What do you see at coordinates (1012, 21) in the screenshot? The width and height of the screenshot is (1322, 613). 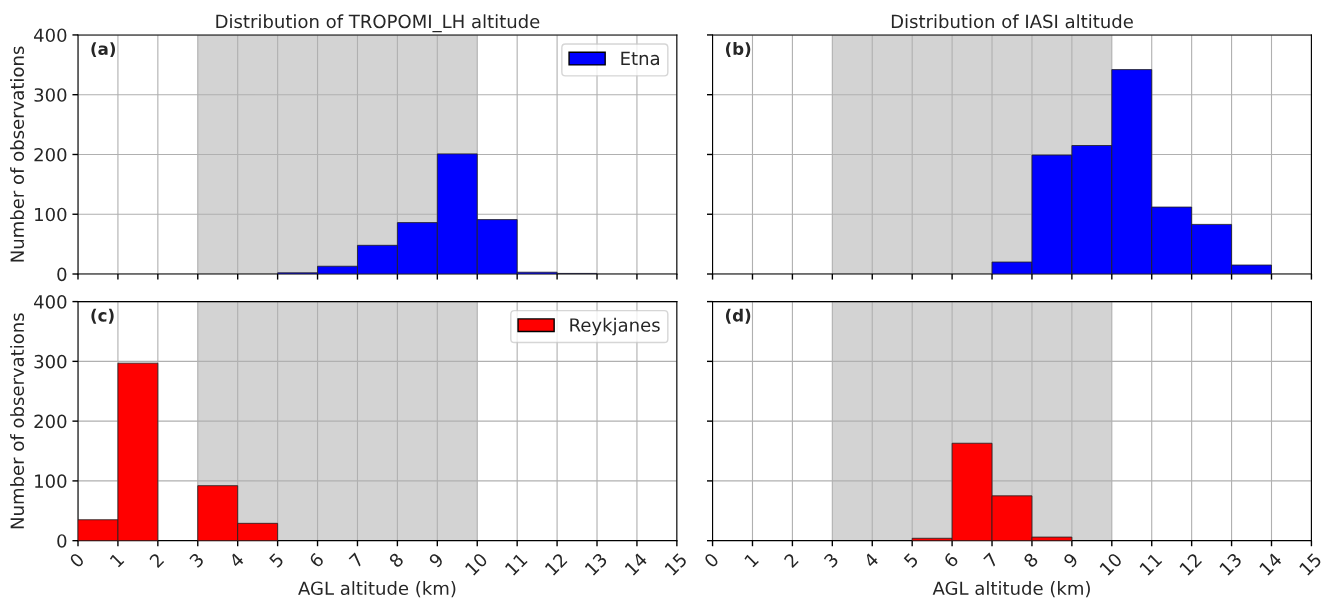 I see `chart-title: Distribution of IASI altitude` at bounding box center [1012, 21].